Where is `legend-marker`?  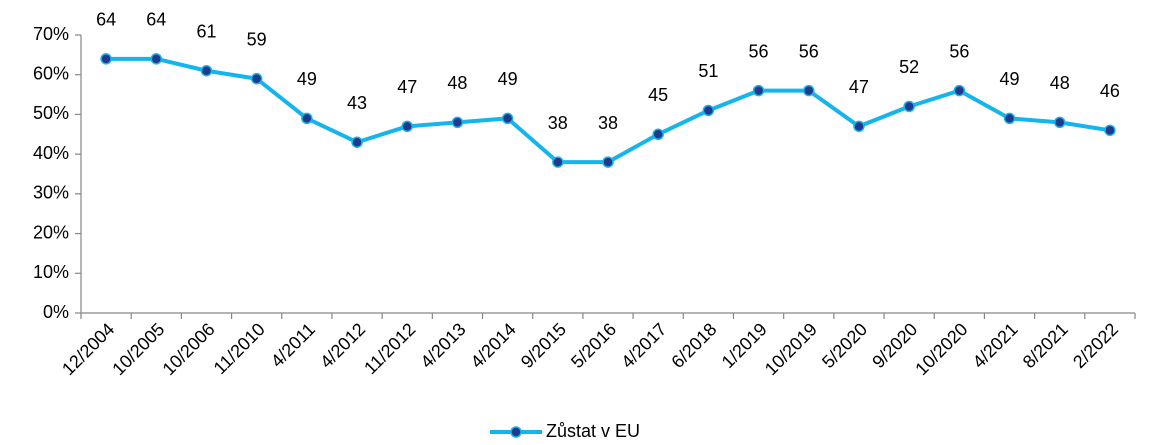 legend-marker is located at coordinates (516, 432).